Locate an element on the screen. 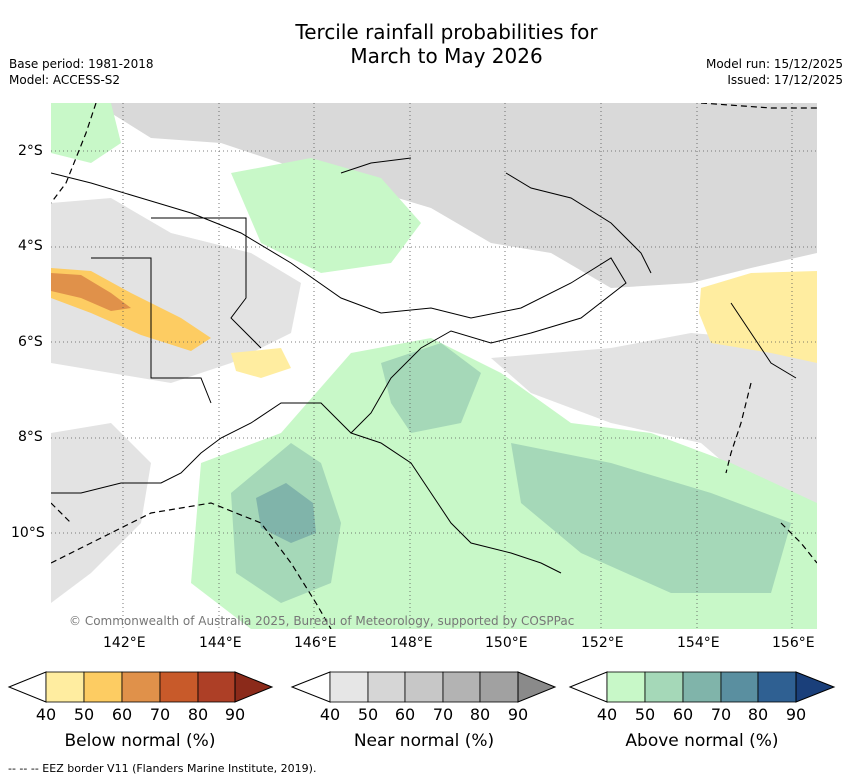  map-title-line1: Tercile rainfall probabilities for is located at coordinates (446, 32).